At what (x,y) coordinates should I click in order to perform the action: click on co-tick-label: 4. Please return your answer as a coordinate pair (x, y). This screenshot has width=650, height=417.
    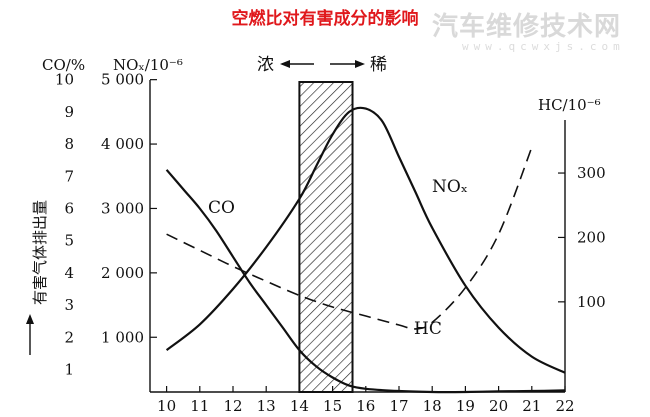
    Looking at the image, I should click on (69, 273).